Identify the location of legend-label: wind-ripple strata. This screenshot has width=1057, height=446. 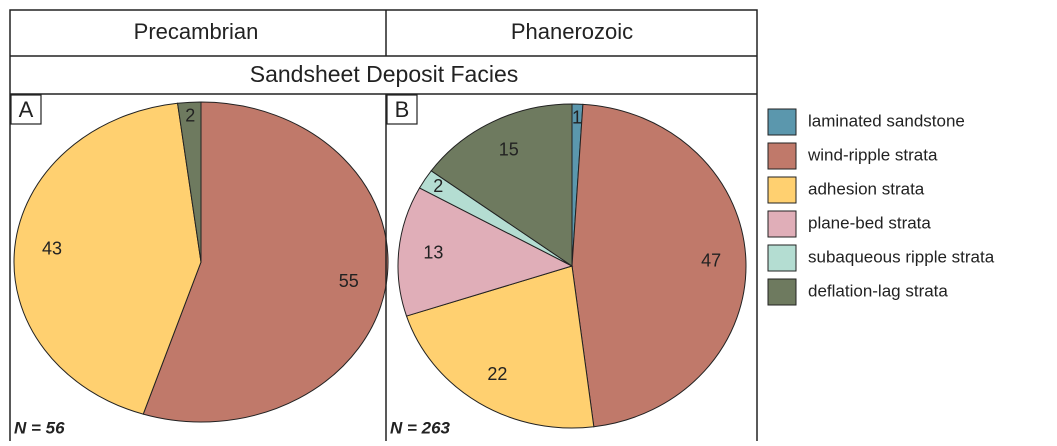
(872, 154).